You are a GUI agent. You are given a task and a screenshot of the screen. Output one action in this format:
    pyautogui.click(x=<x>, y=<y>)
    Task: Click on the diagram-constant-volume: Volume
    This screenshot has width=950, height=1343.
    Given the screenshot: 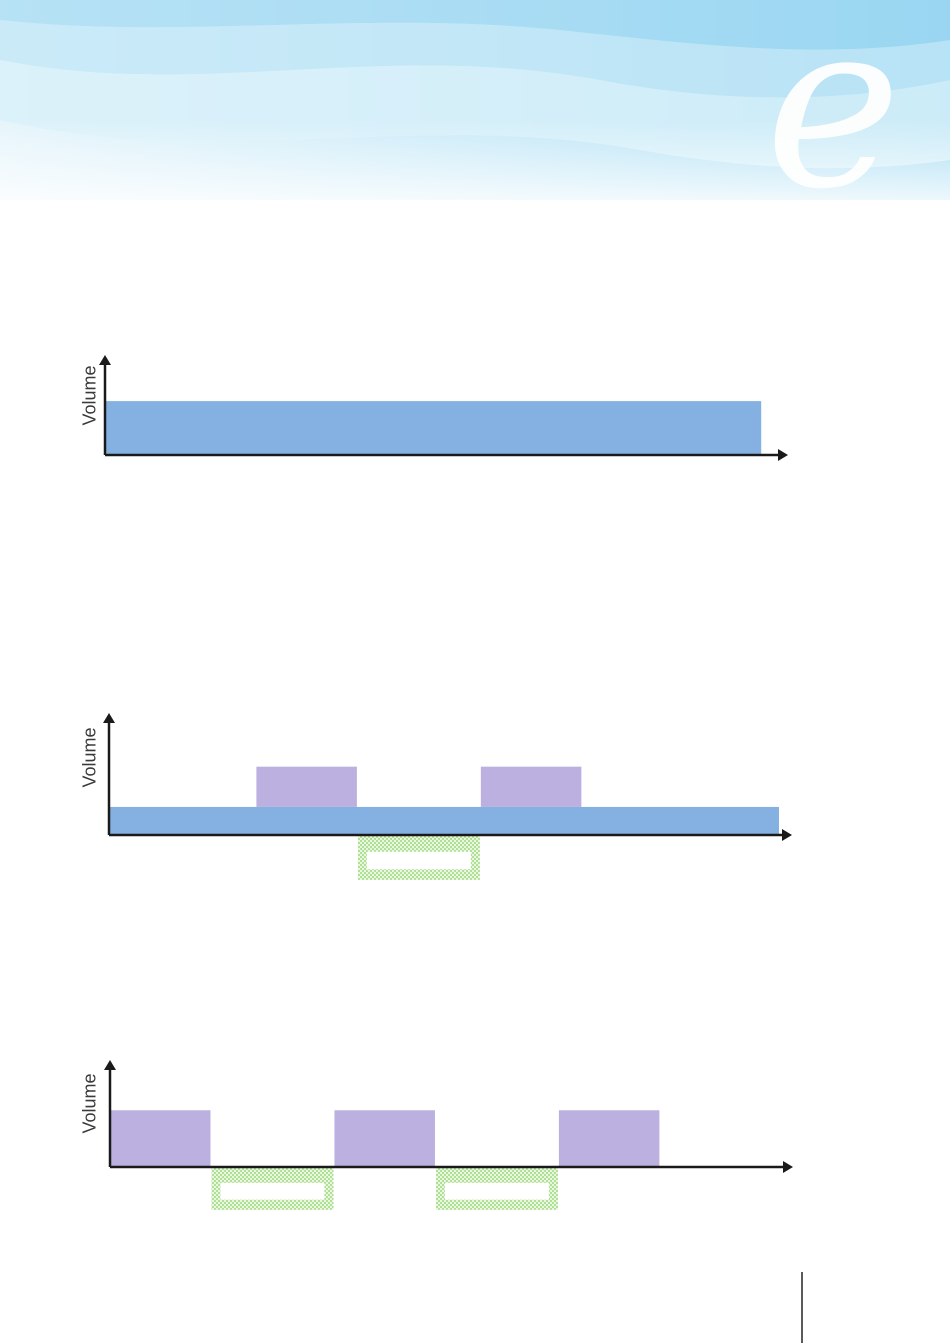 What is the action you would take?
    pyautogui.click(x=475, y=410)
    